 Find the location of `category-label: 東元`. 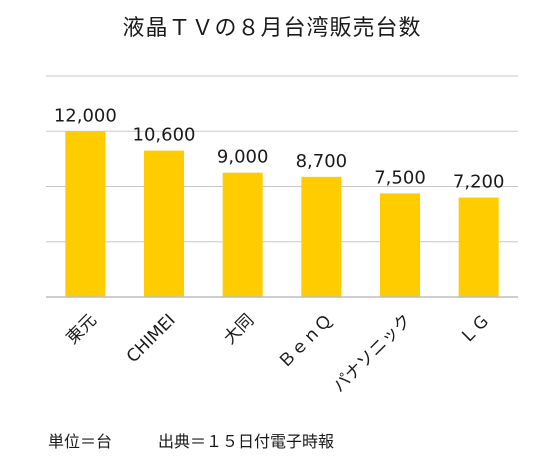

category-label: 東元 is located at coordinates (82, 329).